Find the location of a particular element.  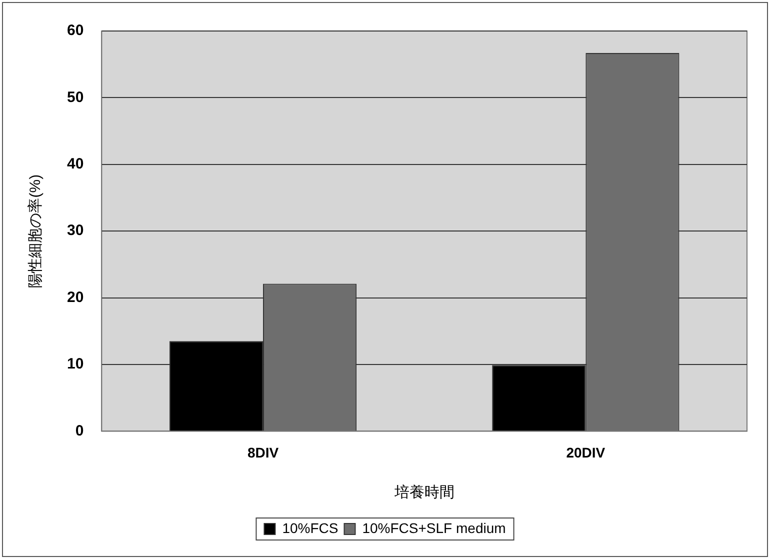

x-tick-label: 20DIV is located at coordinates (586, 452).